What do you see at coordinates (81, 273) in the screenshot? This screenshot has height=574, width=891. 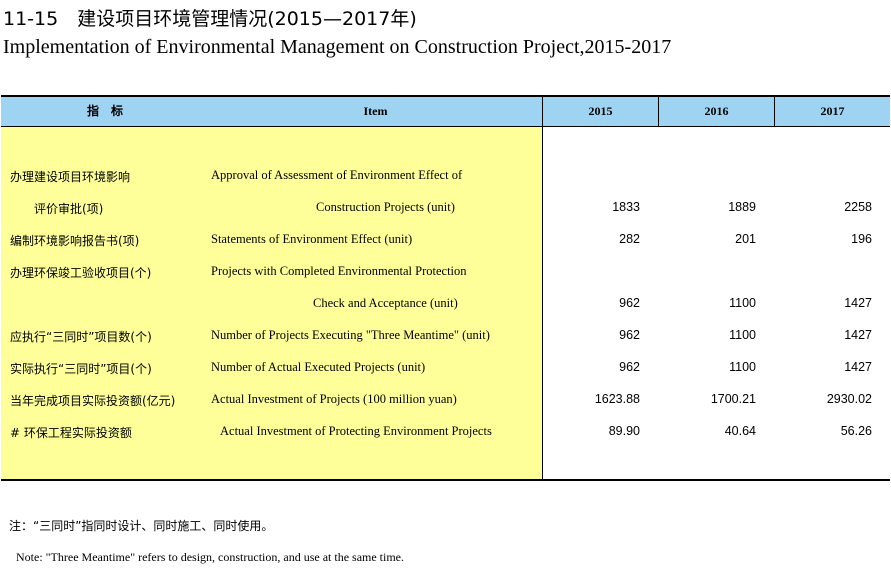 I see `row-label-cn: 办理环保竣工验收项目(个)` at bounding box center [81, 273].